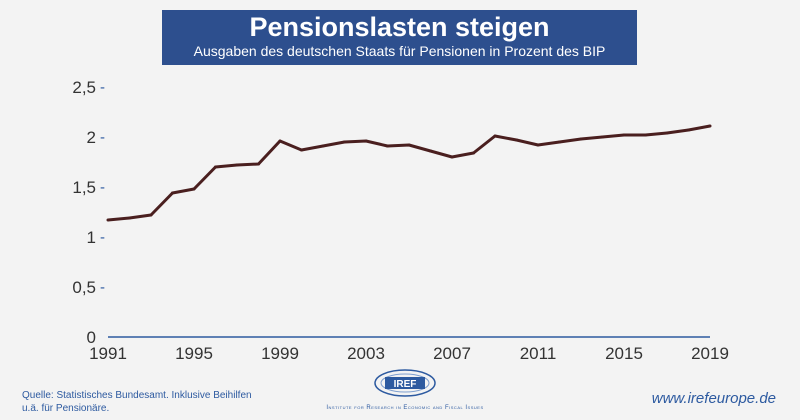 This screenshot has width=800, height=420. I want to click on chart-title: Pensionslasten steigen, so click(399, 27).